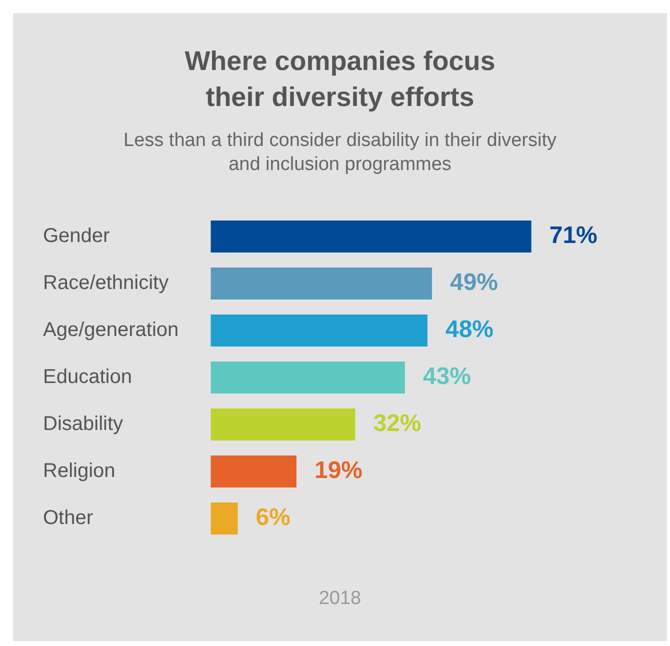 This screenshot has width=670, height=646. I want to click on data-label: 32%, so click(397, 424).